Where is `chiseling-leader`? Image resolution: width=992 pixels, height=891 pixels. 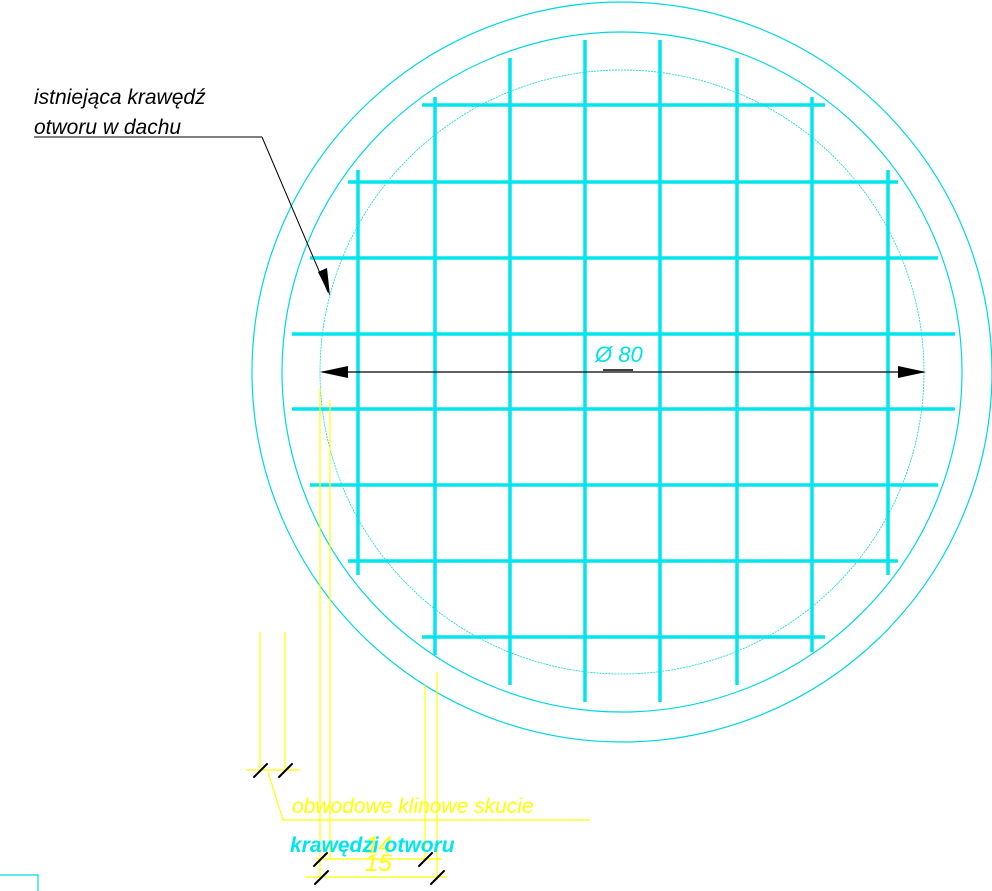 chiseling-leader is located at coordinates (428, 796).